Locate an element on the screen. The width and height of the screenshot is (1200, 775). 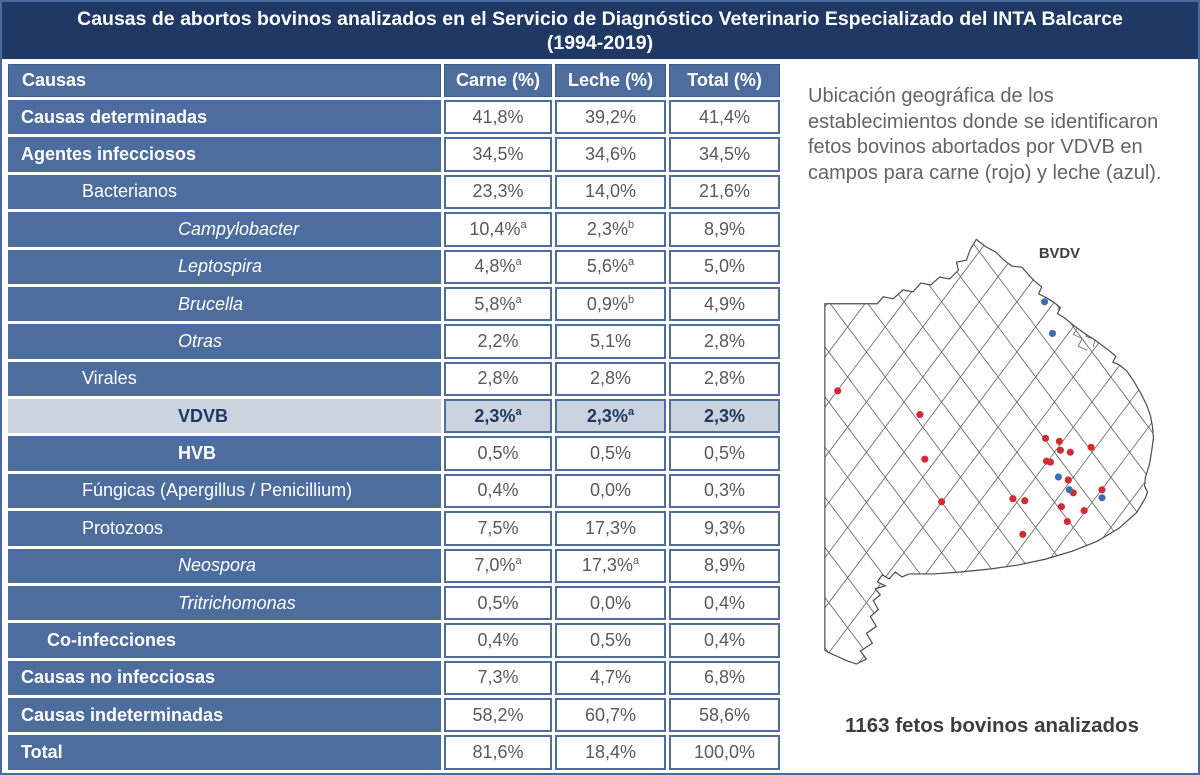
sample-size-note: 1163 fetos bovinos analizados is located at coordinates (992, 725).